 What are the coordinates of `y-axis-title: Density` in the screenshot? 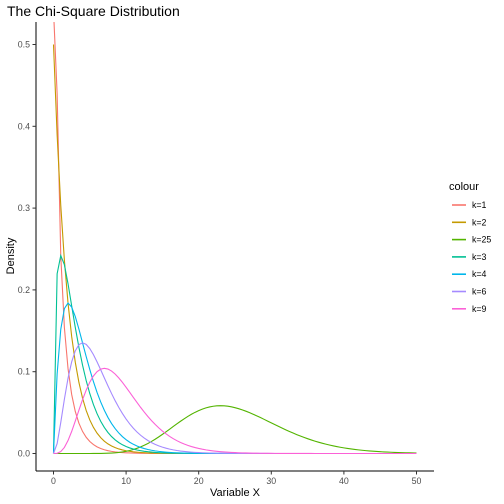 It's located at (11, 255).